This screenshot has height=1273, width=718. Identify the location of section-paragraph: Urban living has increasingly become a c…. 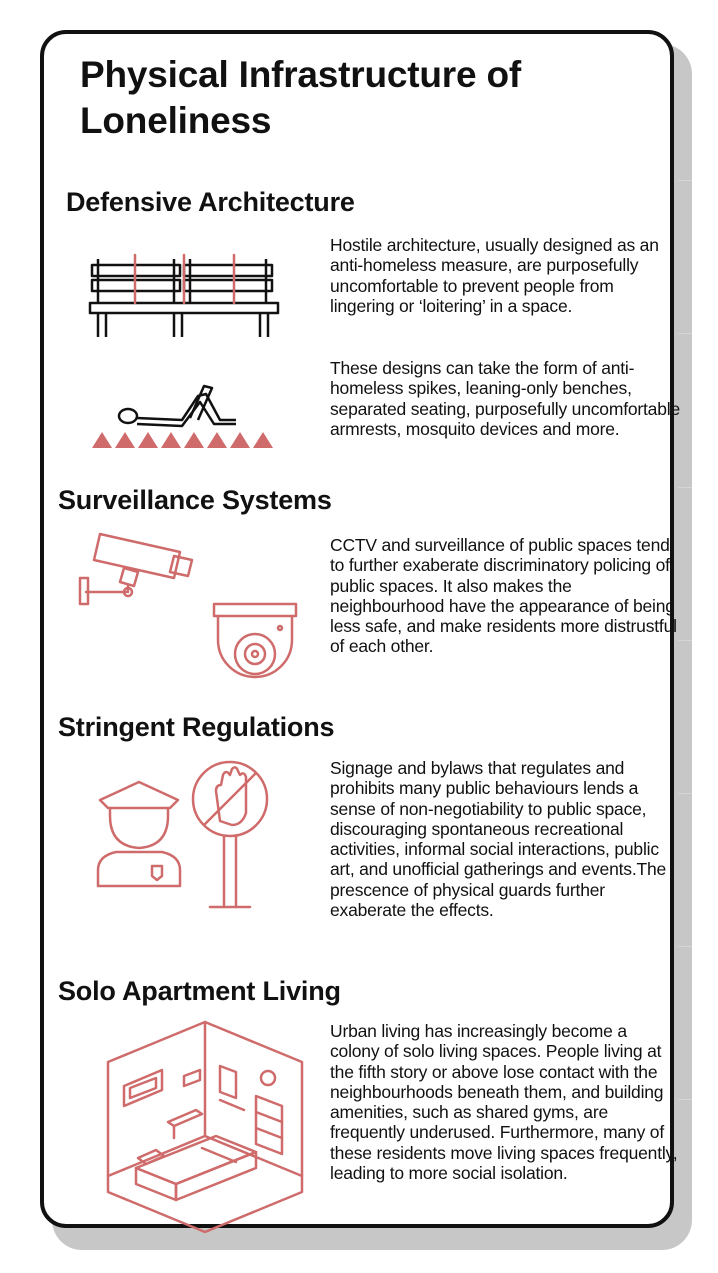
(504, 1102).